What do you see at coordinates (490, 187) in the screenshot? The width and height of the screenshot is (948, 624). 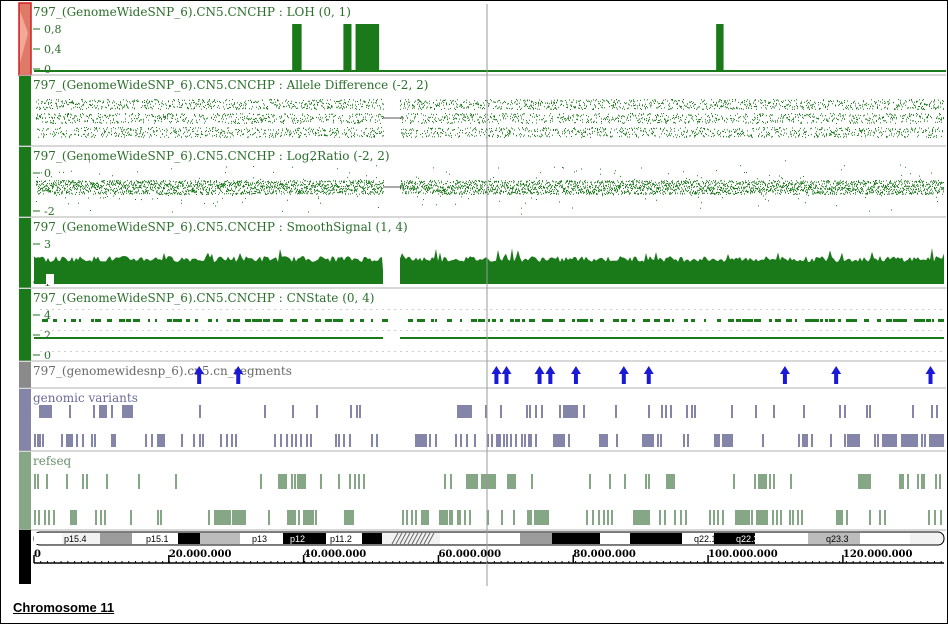 I see `log2ratio-points` at bounding box center [490, 187].